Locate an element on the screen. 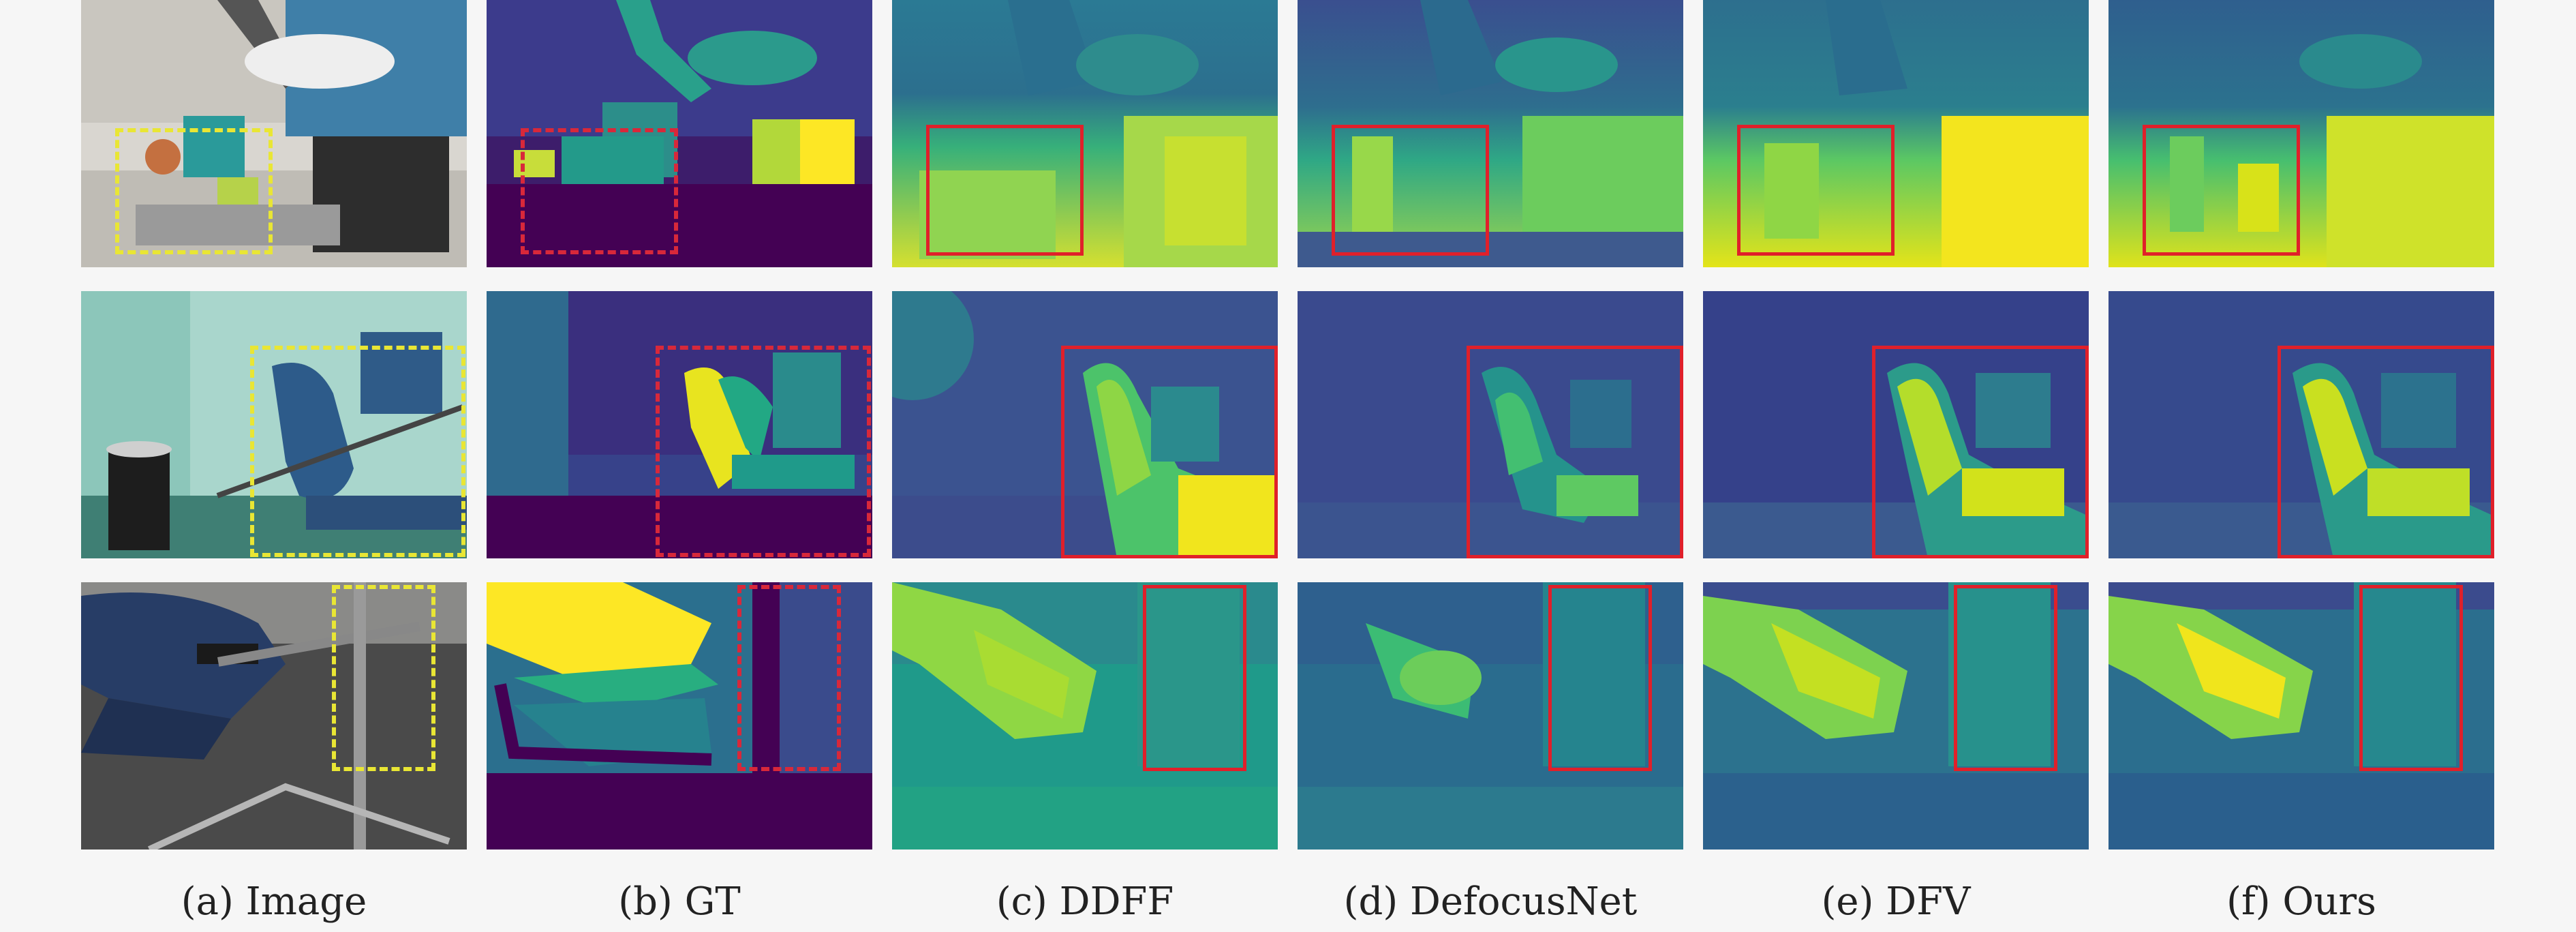 Image resolution: width=2576 pixels, height=932 pixels. row1-ddff-highlight-box is located at coordinates (1005, 191).